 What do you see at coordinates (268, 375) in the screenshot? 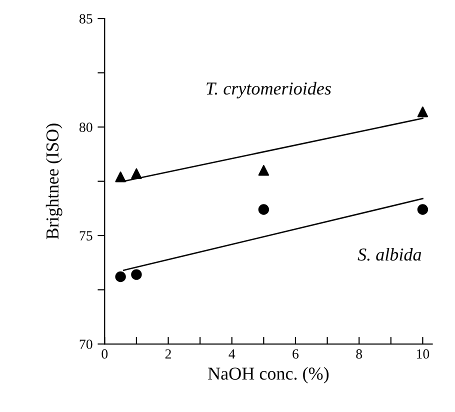
I see `x-axis-title: NaOH conc. (%)` at bounding box center [268, 375].